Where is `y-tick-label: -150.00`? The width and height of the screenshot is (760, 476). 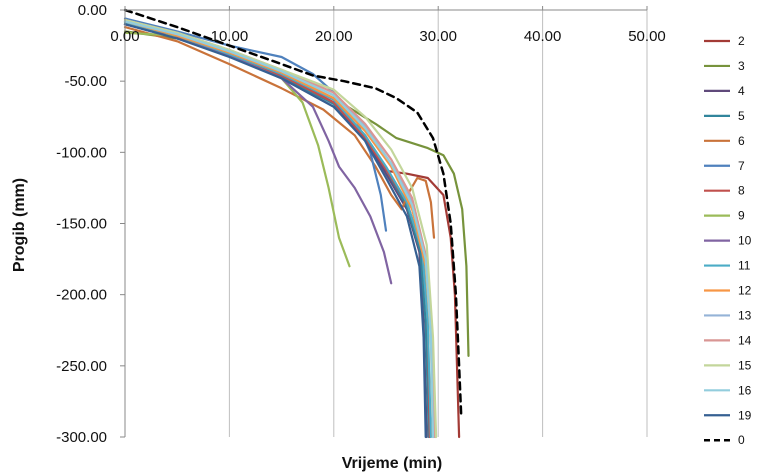
y-tick-label: -150.00 is located at coordinates (81, 224).